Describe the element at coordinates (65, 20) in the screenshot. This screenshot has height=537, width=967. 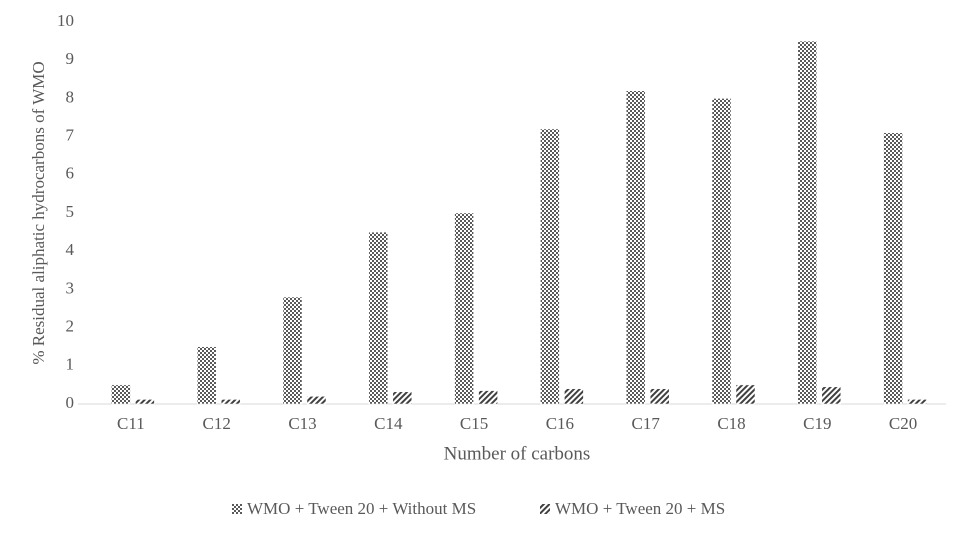
I see `y-tick-label: 10` at that location.